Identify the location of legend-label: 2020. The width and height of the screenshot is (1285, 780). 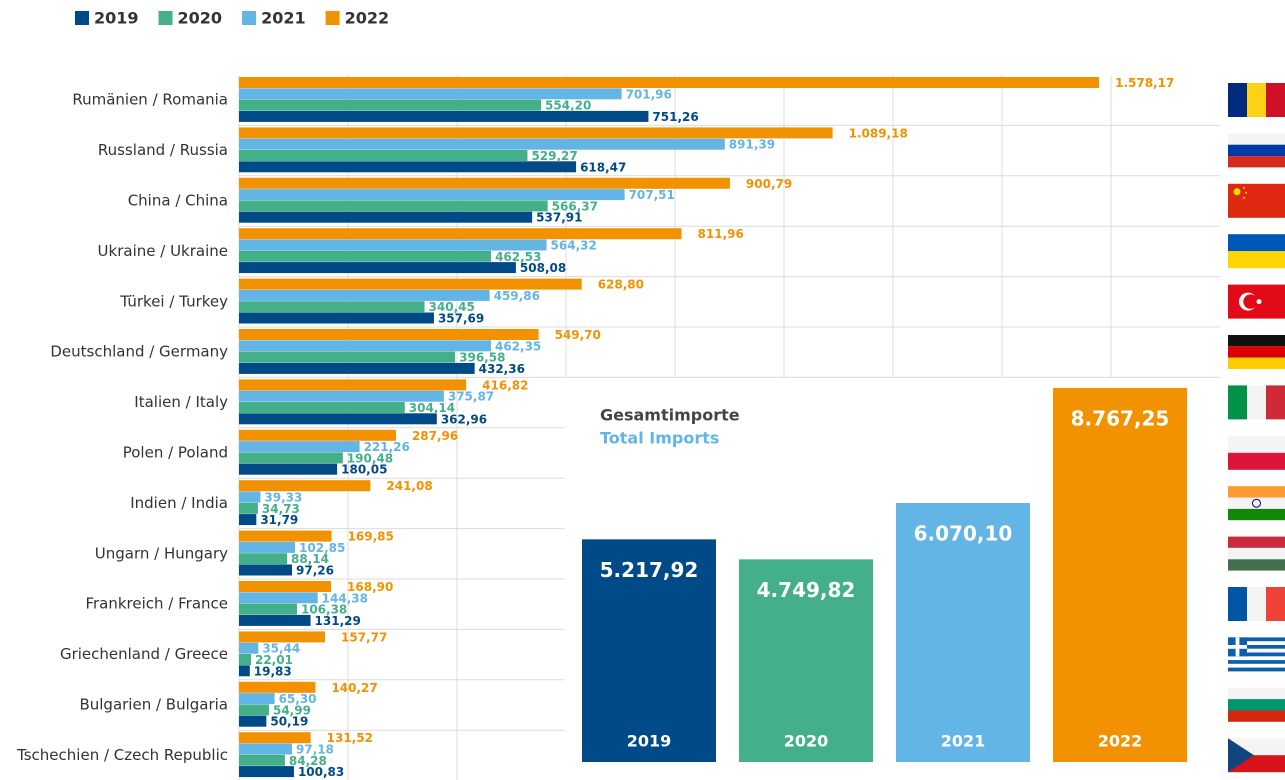
(200, 18).